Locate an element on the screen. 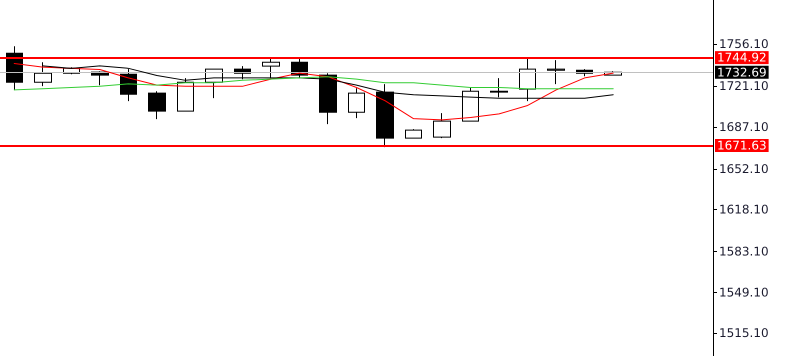 The width and height of the screenshot is (785, 356). y-tick-label: 1618.10 is located at coordinates (744, 209).